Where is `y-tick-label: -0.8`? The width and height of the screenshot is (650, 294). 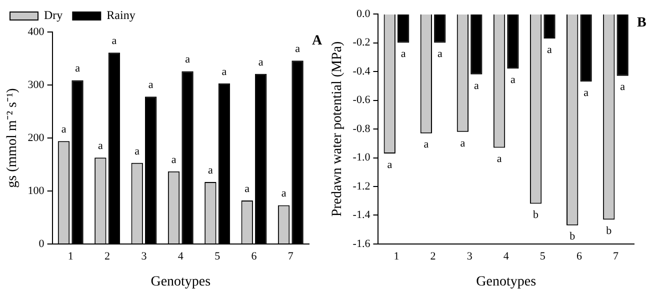 y-tick-label: -0.8 is located at coordinates (361, 128).